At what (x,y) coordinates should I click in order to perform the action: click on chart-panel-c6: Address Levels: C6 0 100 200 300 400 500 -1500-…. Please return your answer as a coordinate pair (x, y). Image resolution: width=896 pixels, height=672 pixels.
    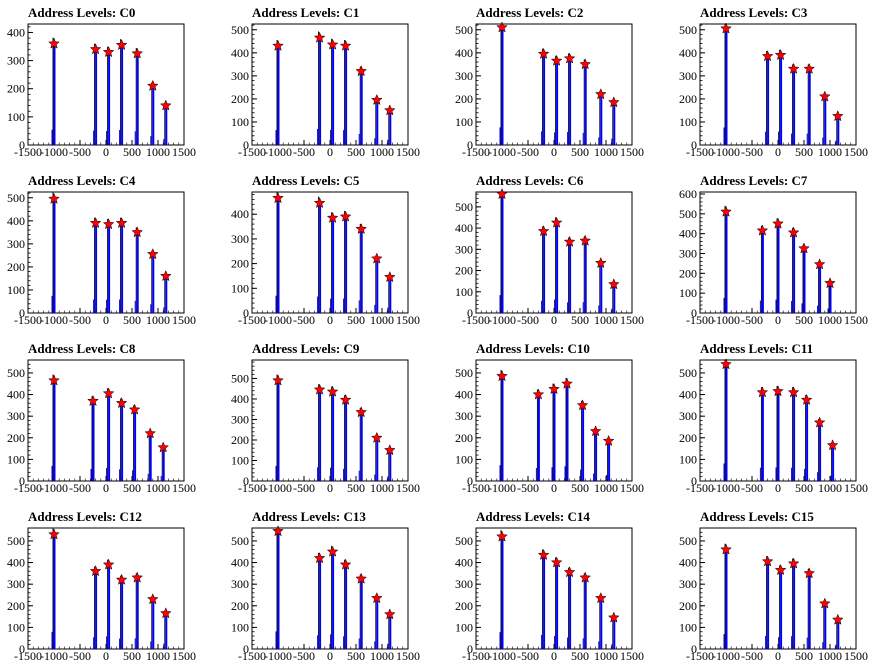
    Looking at the image, I should click on (560, 252).